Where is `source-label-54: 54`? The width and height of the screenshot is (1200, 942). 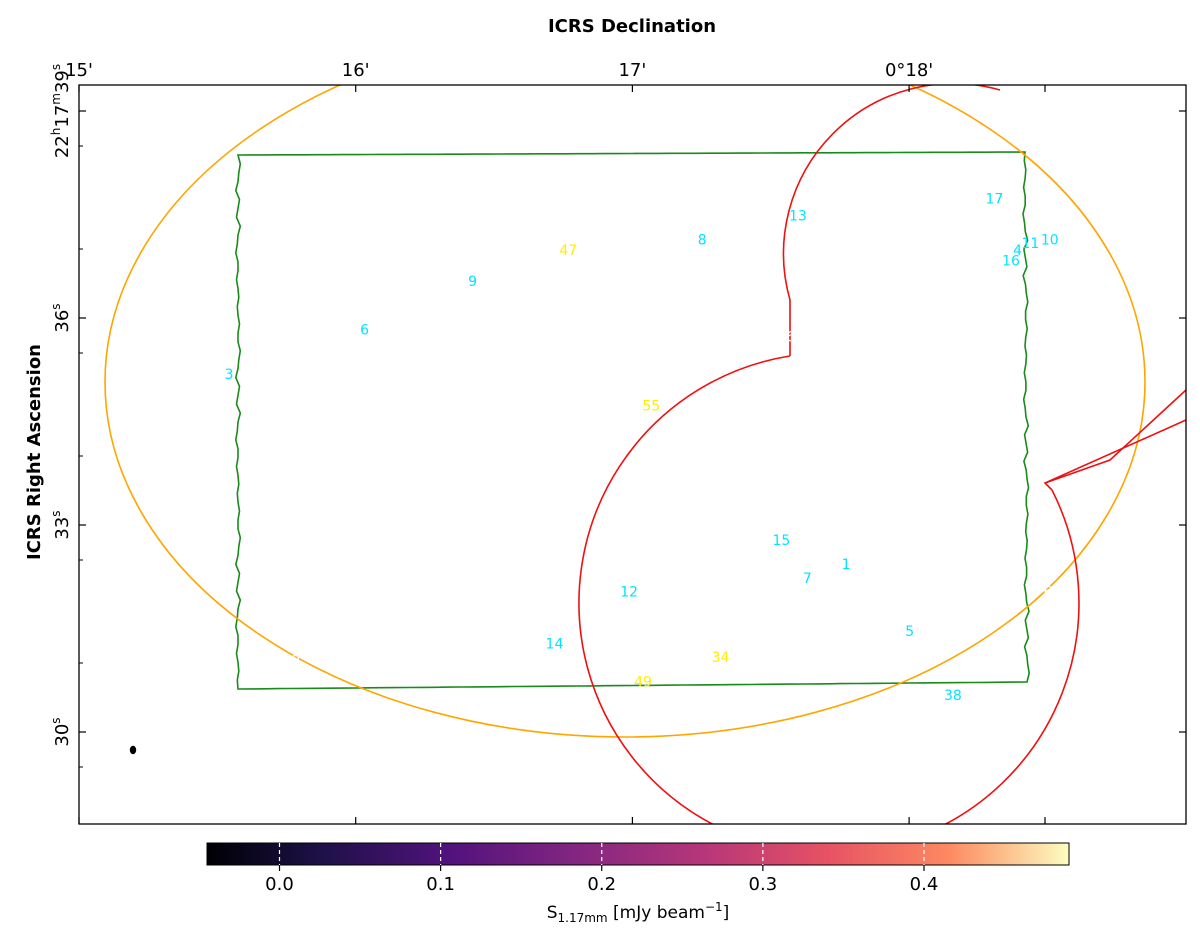 source-label-54: 54 is located at coordinates (430, 206).